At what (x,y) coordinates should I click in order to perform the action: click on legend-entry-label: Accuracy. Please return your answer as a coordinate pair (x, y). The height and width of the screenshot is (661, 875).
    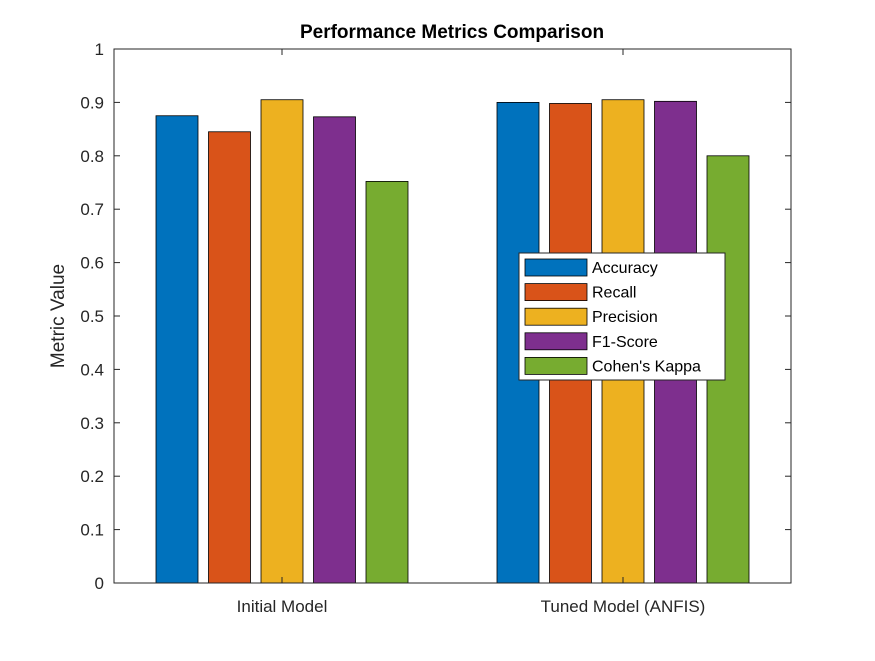
    Looking at the image, I should click on (625, 268).